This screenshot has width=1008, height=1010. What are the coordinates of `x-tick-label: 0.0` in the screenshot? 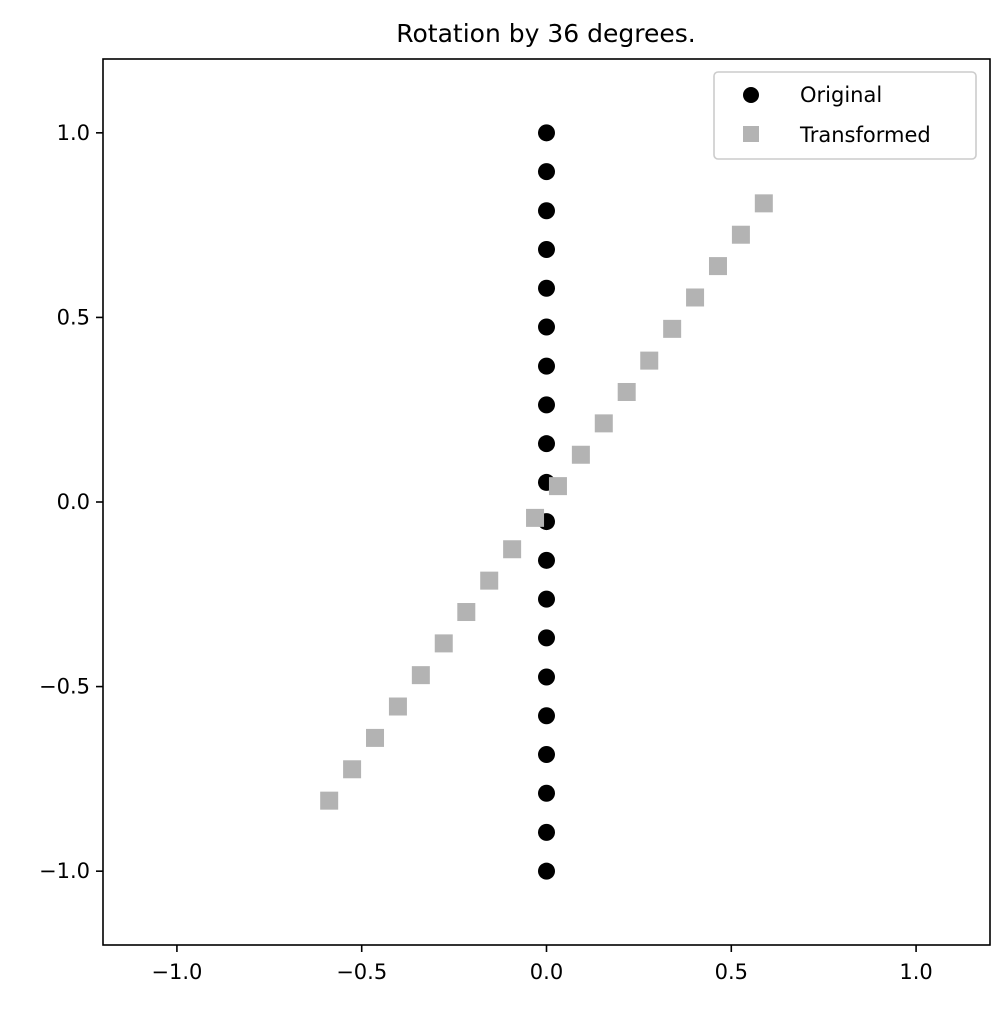 It's located at (546, 972).